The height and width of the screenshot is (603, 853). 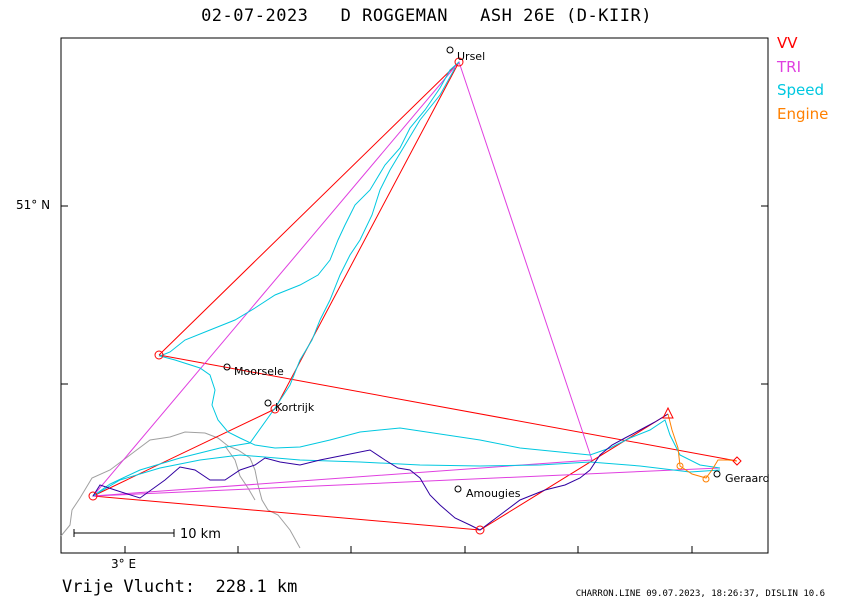 I want to click on turnpoint-triangle, so click(x=668, y=412).